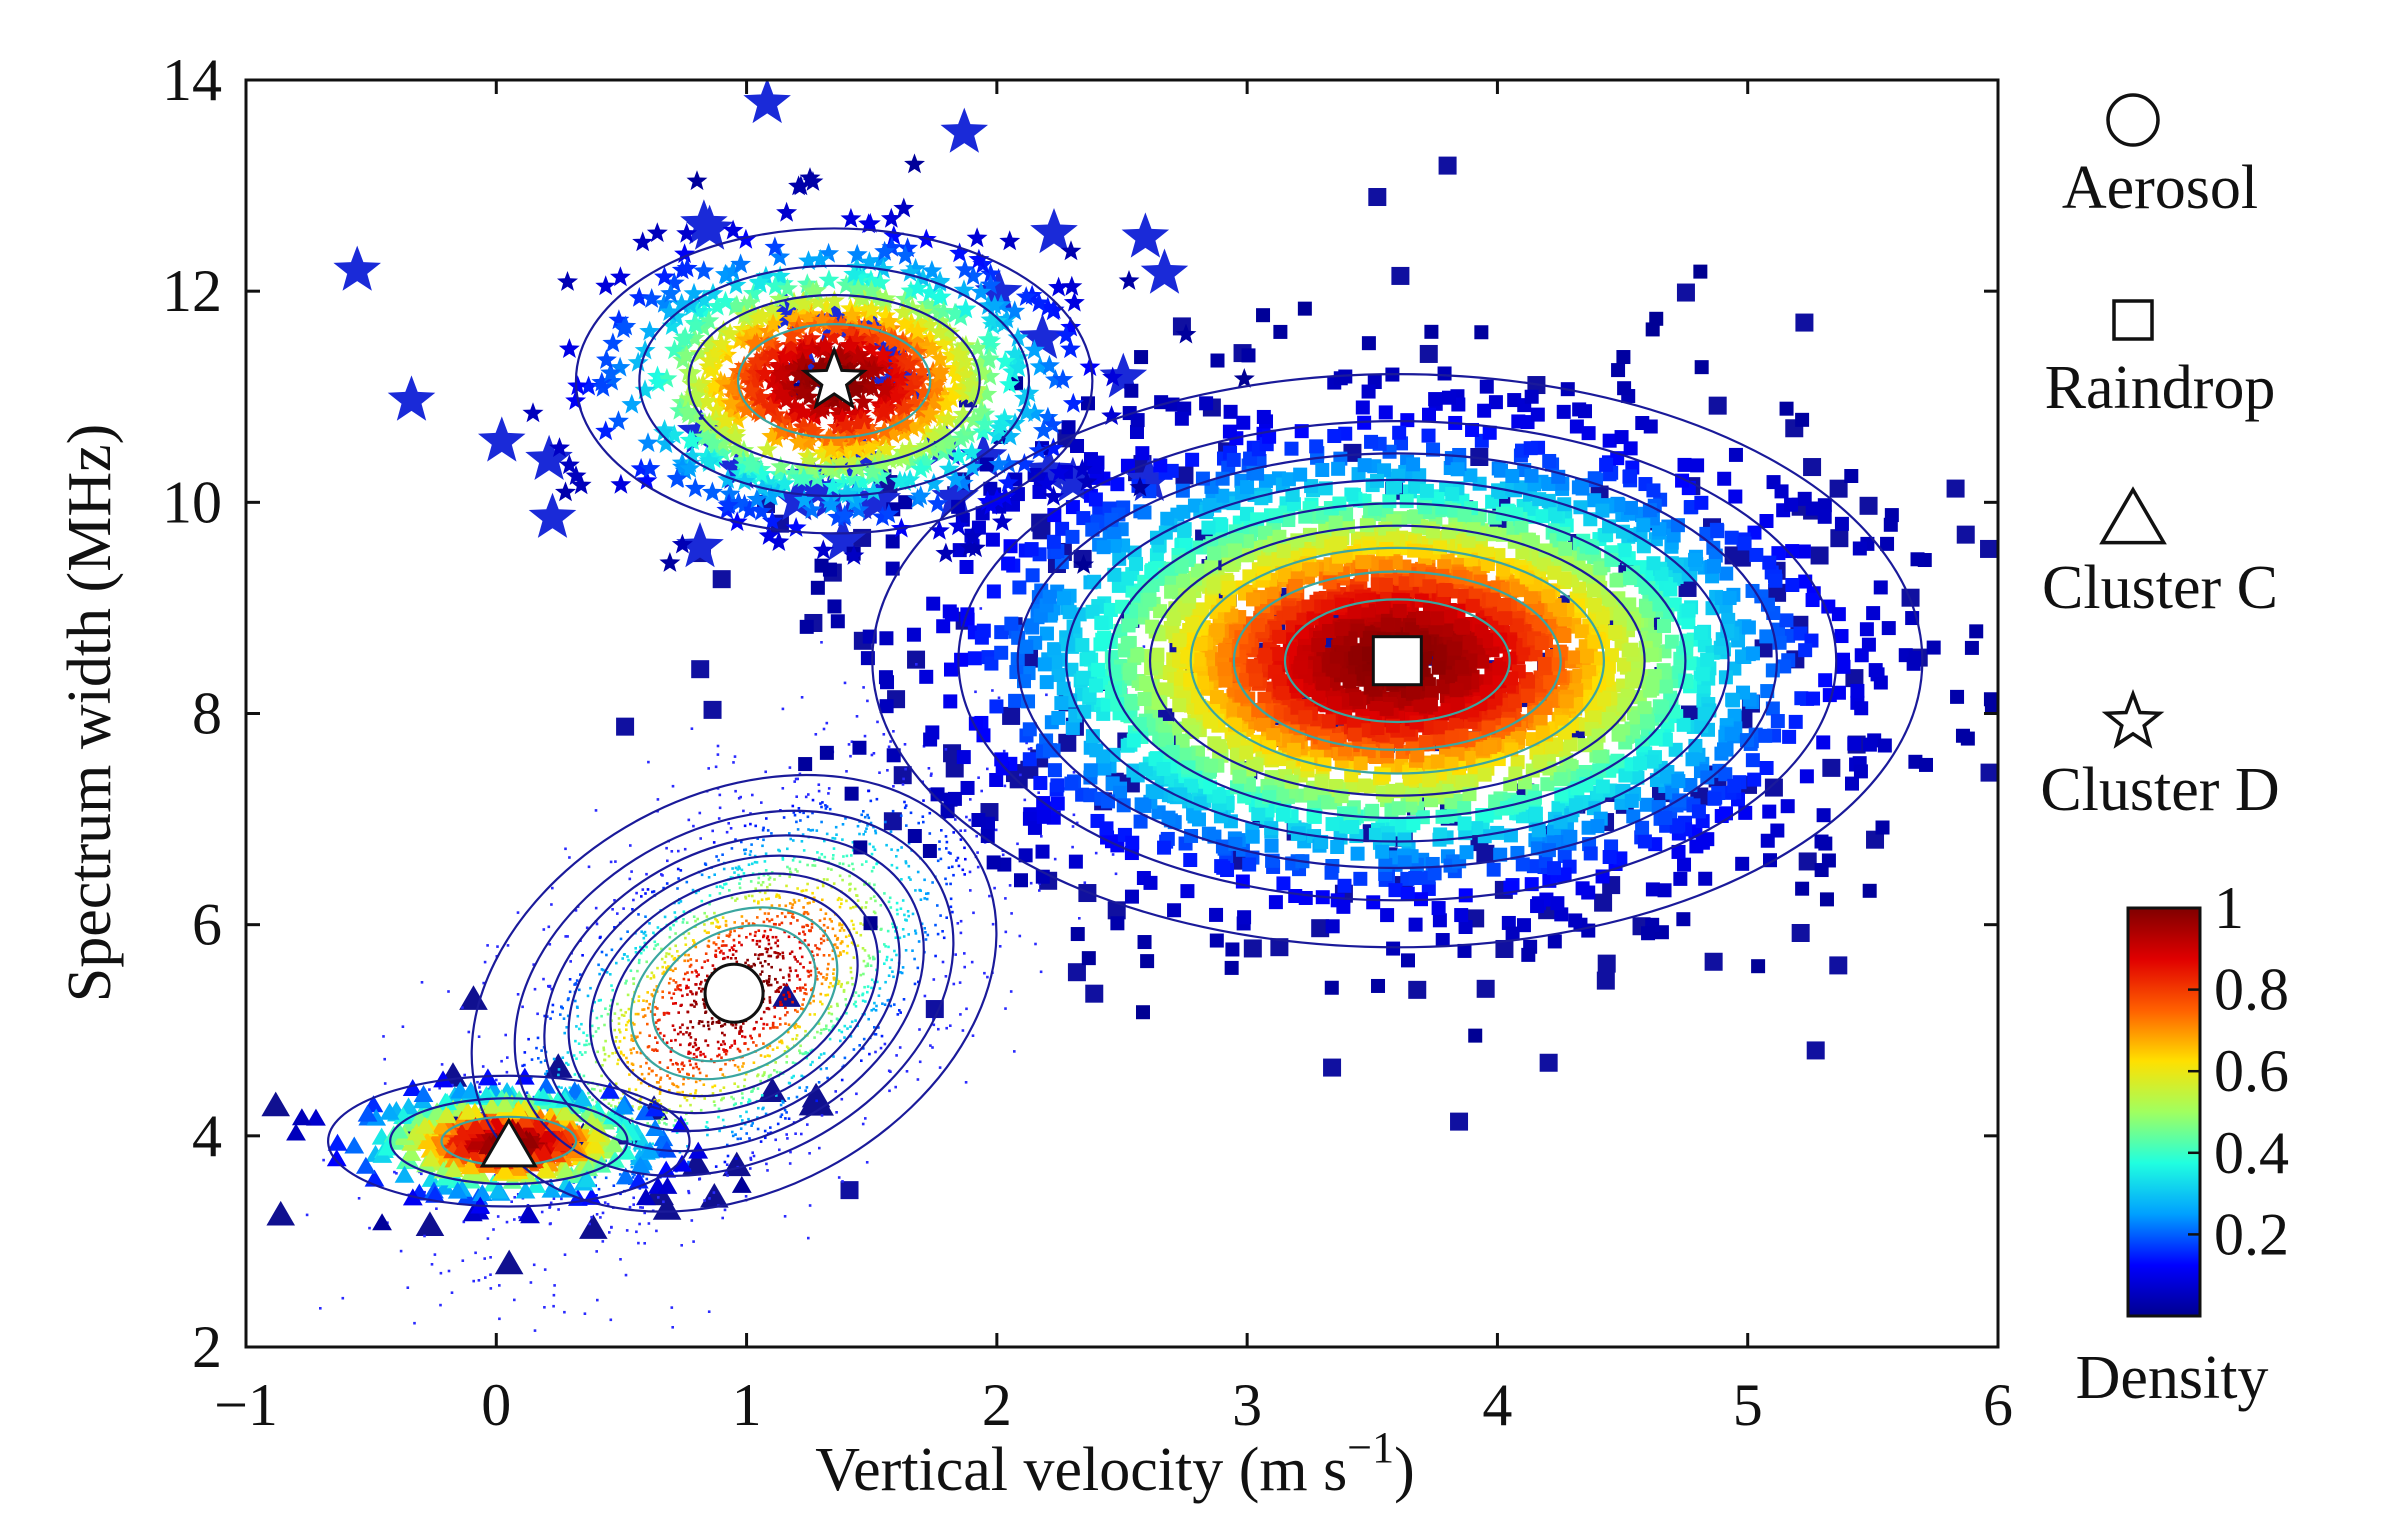  I want to click on cluster-c-point, so click(667, 1207).